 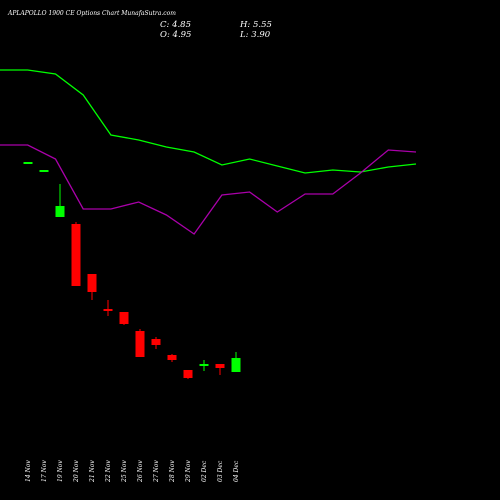 What do you see at coordinates (175, 25) in the screenshot?
I see `close-value: C: 4.85` at bounding box center [175, 25].